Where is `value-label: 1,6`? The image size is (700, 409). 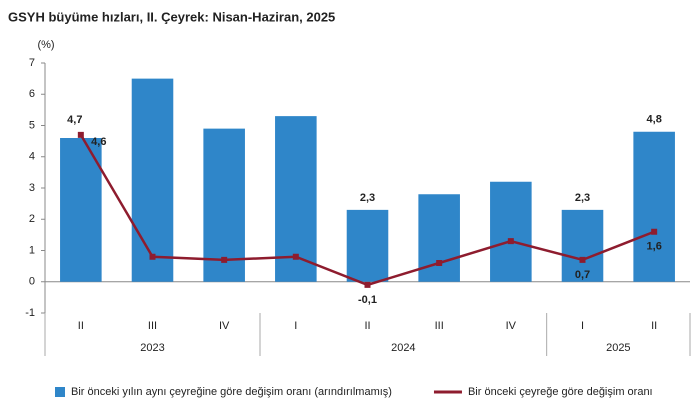
value-label: 1,6 is located at coordinates (654, 247).